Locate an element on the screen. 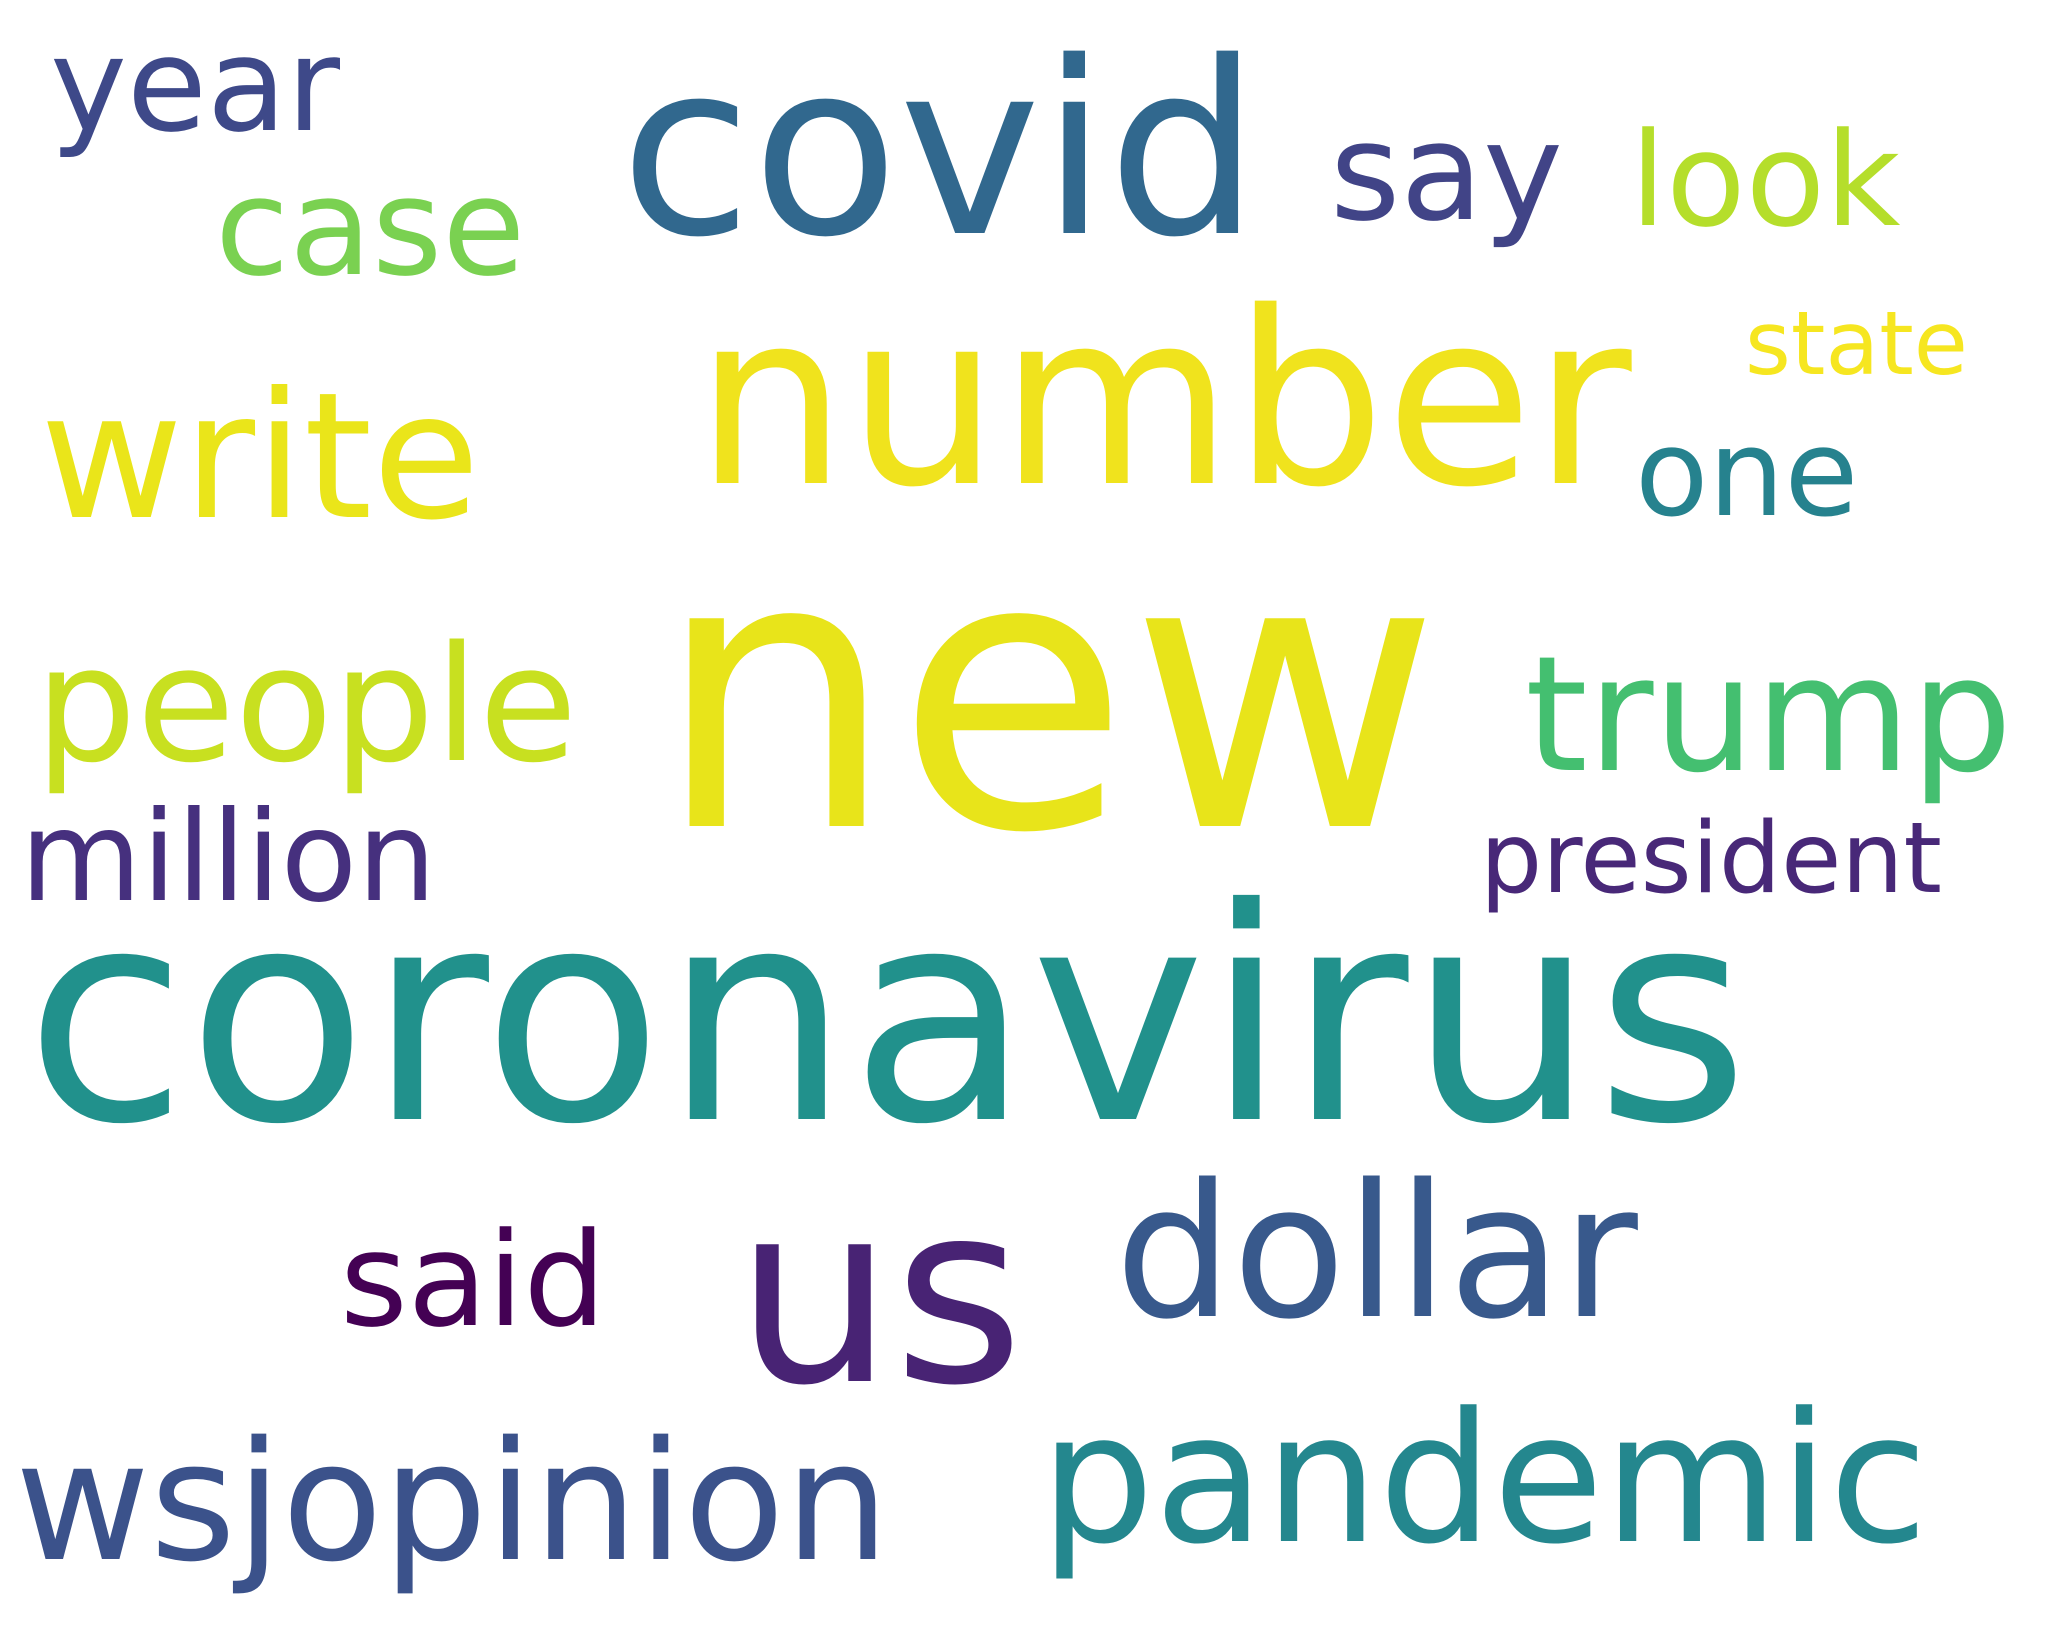 The width and height of the screenshot is (2052, 1645). word-year: year is located at coordinates (195, 85).